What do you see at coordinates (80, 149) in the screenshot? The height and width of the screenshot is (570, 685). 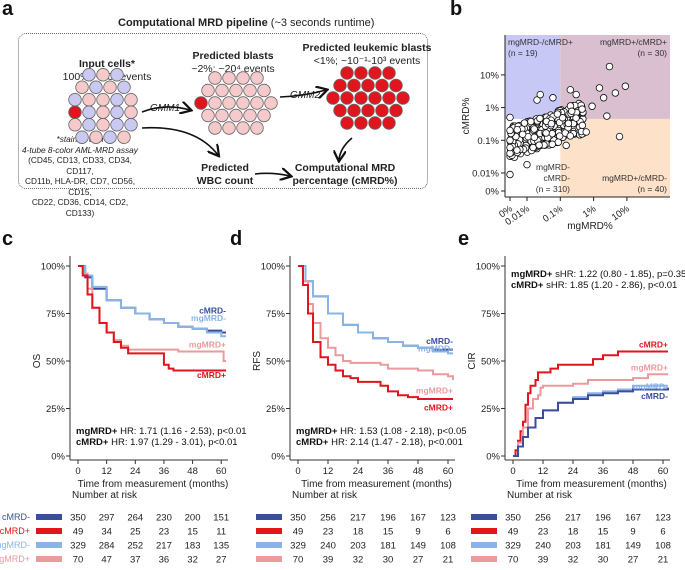 I see `footnote-line-2: 4-tube 8-color AML-MRD assay` at bounding box center [80, 149].